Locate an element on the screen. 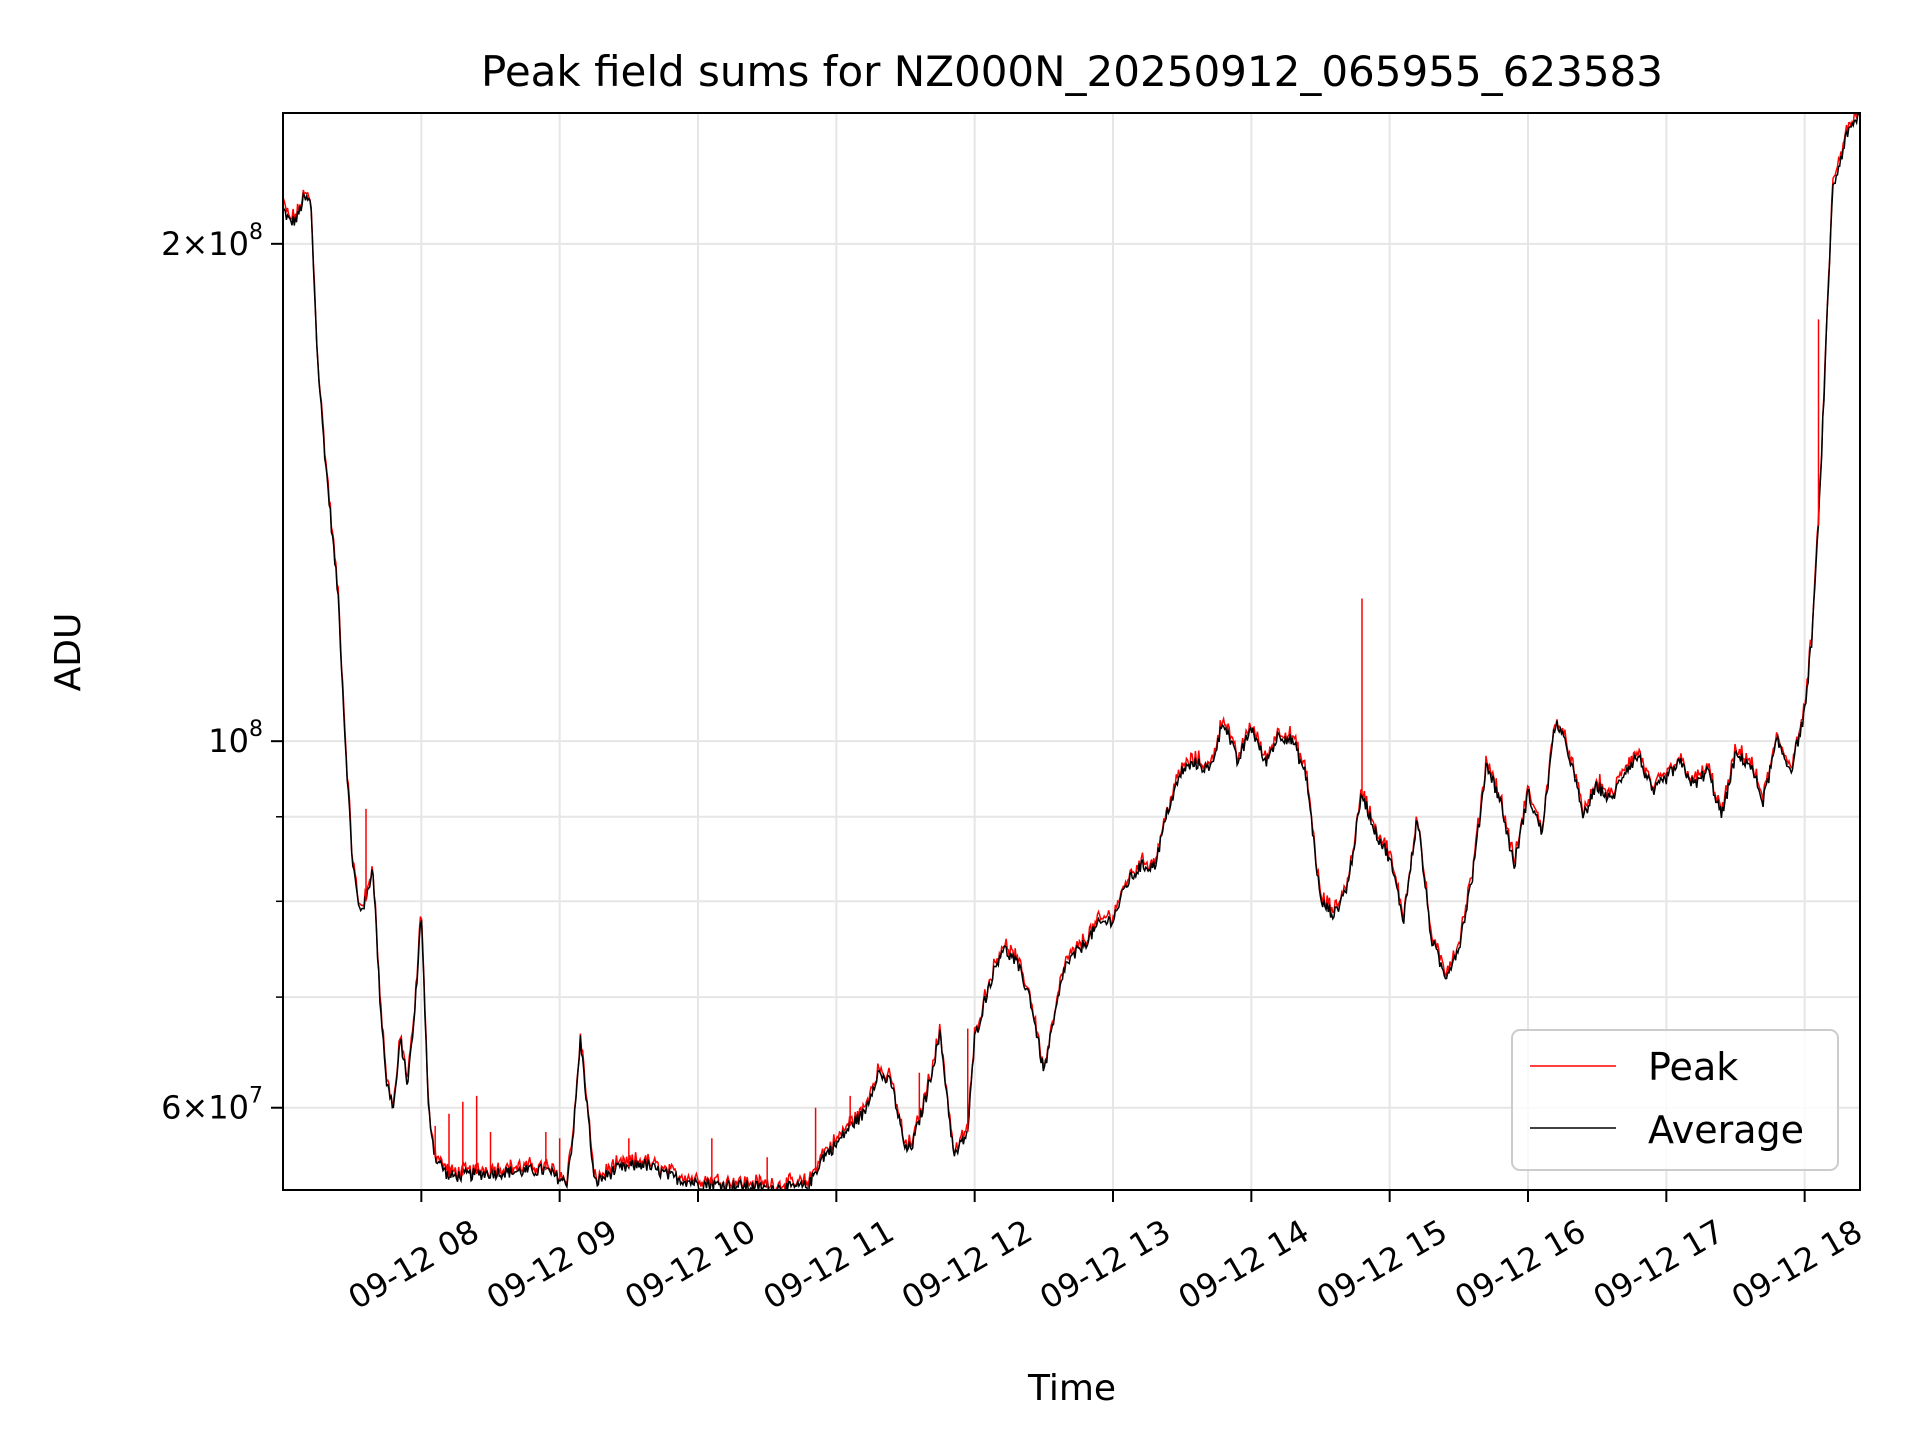  y-tick-label-base: 2×10 is located at coordinates (205, 244).